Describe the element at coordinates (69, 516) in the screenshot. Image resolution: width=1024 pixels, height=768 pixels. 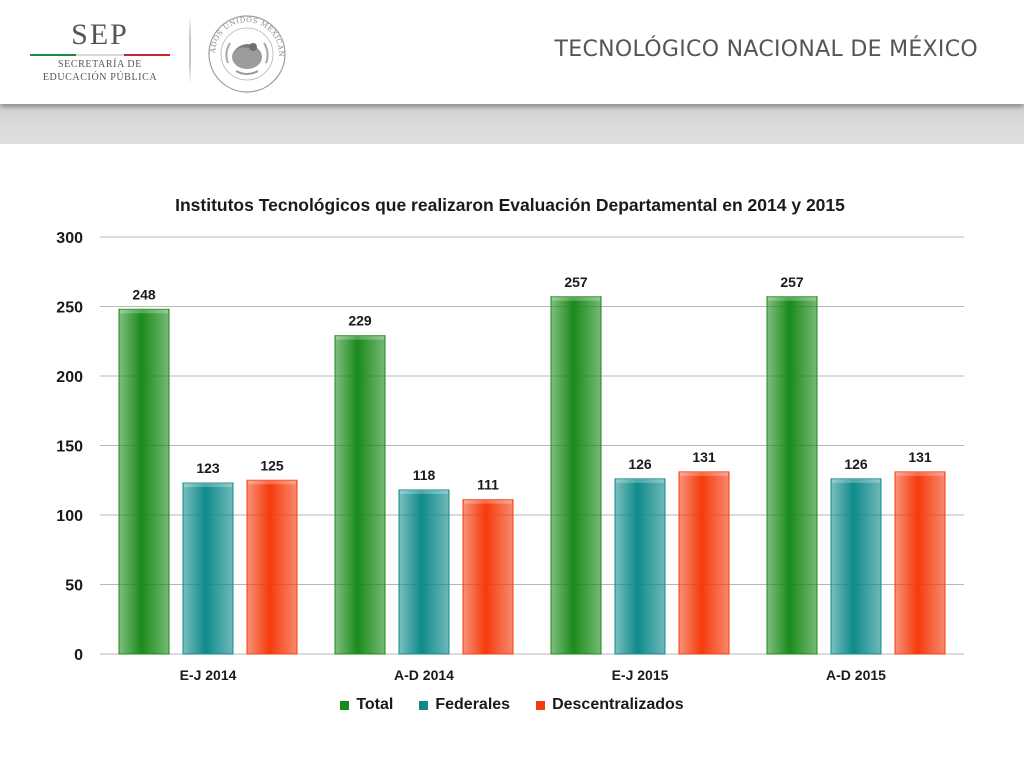
I see `y-tick-label: 100` at that location.